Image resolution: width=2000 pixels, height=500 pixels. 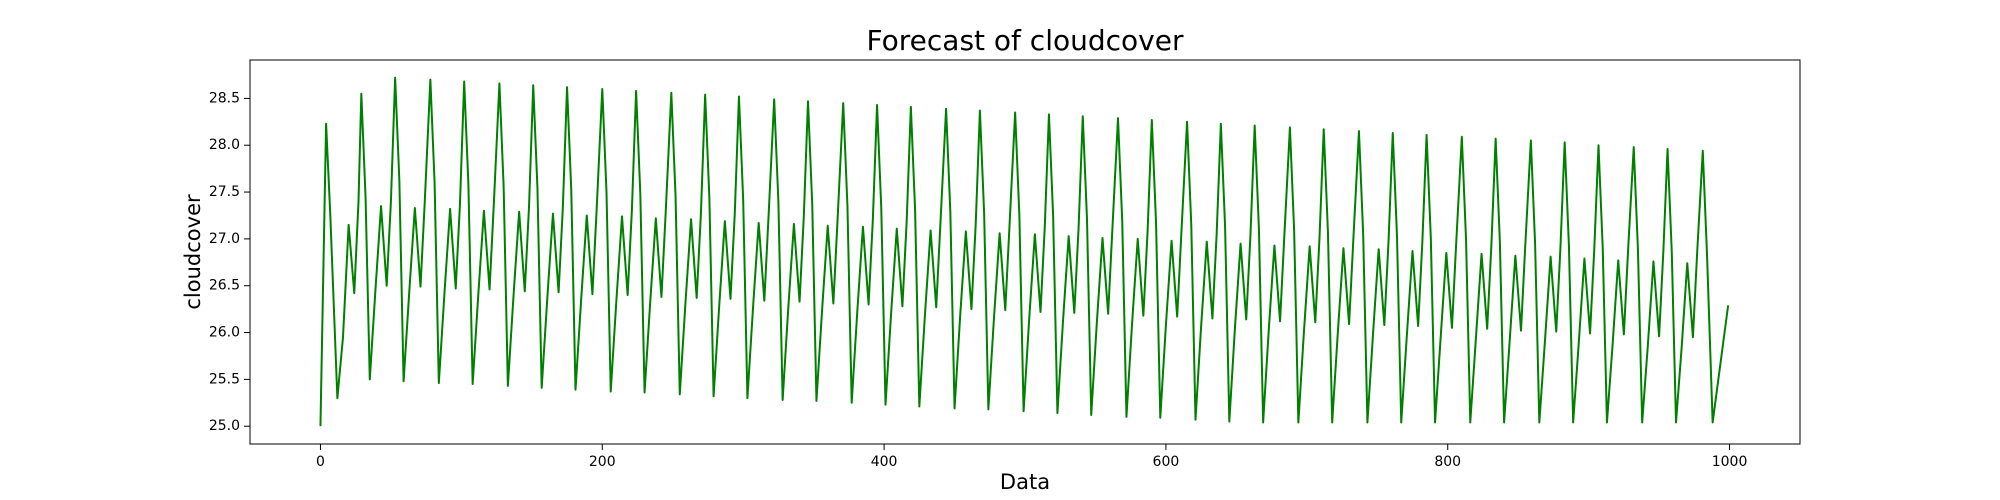 What do you see at coordinates (1025, 40) in the screenshot?
I see `chart-title: Forecast of cloudcover` at bounding box center [1025, 40].